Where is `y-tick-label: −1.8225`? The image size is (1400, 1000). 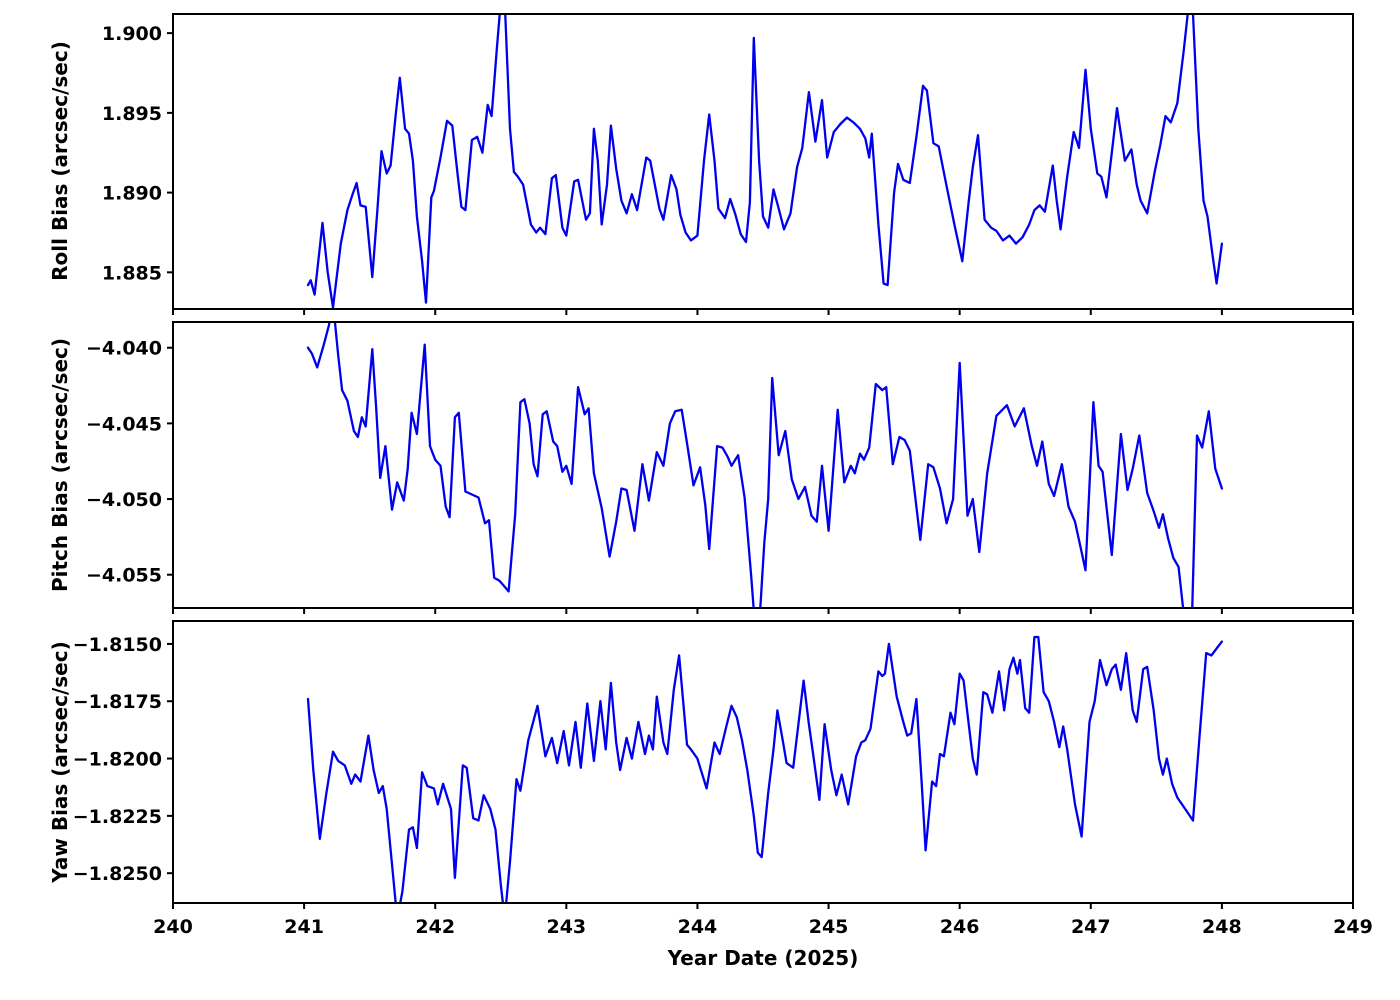
y-tick-label: −1.8225 is located at coordinates (117, 817).